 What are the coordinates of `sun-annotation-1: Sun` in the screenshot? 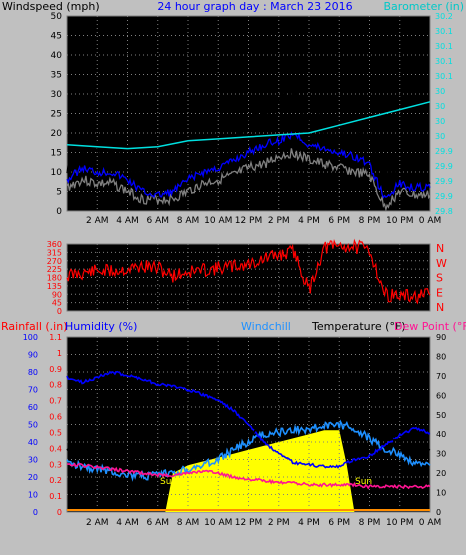 It's located at (168, 482).